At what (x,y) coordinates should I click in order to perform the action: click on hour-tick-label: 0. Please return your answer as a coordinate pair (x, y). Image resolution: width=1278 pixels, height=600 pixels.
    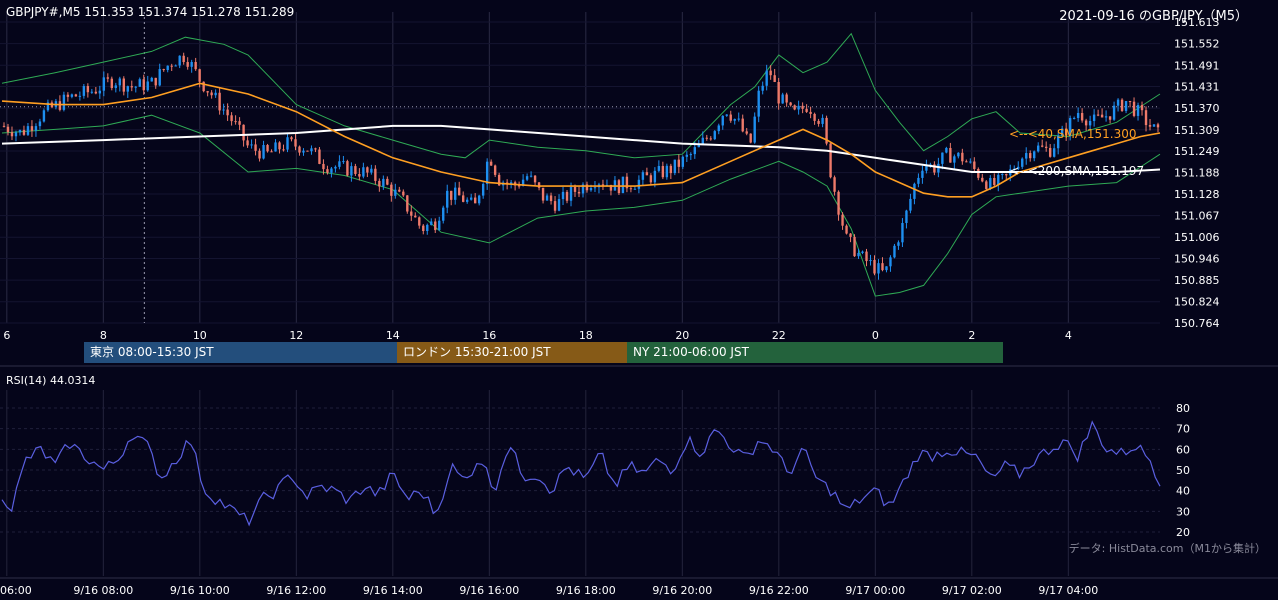
    Looking at the image, I should click on (875, 335).